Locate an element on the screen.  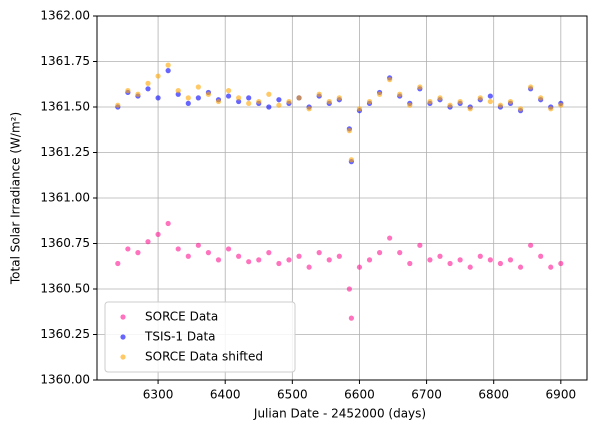
legend-label: SORCE Data is located at coordinates (181, 317).